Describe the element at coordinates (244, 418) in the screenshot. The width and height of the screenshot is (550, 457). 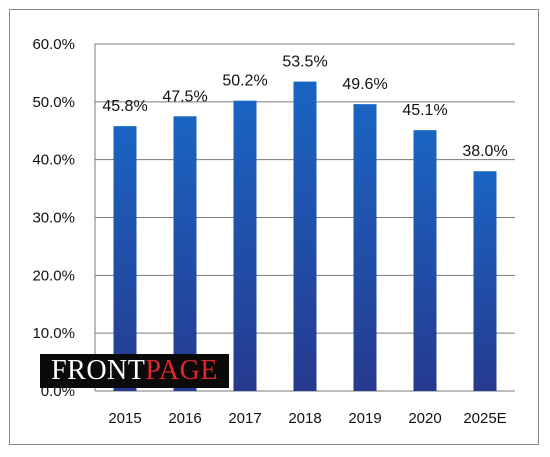
I see `x-tick-label-2017: 2017` at that location.